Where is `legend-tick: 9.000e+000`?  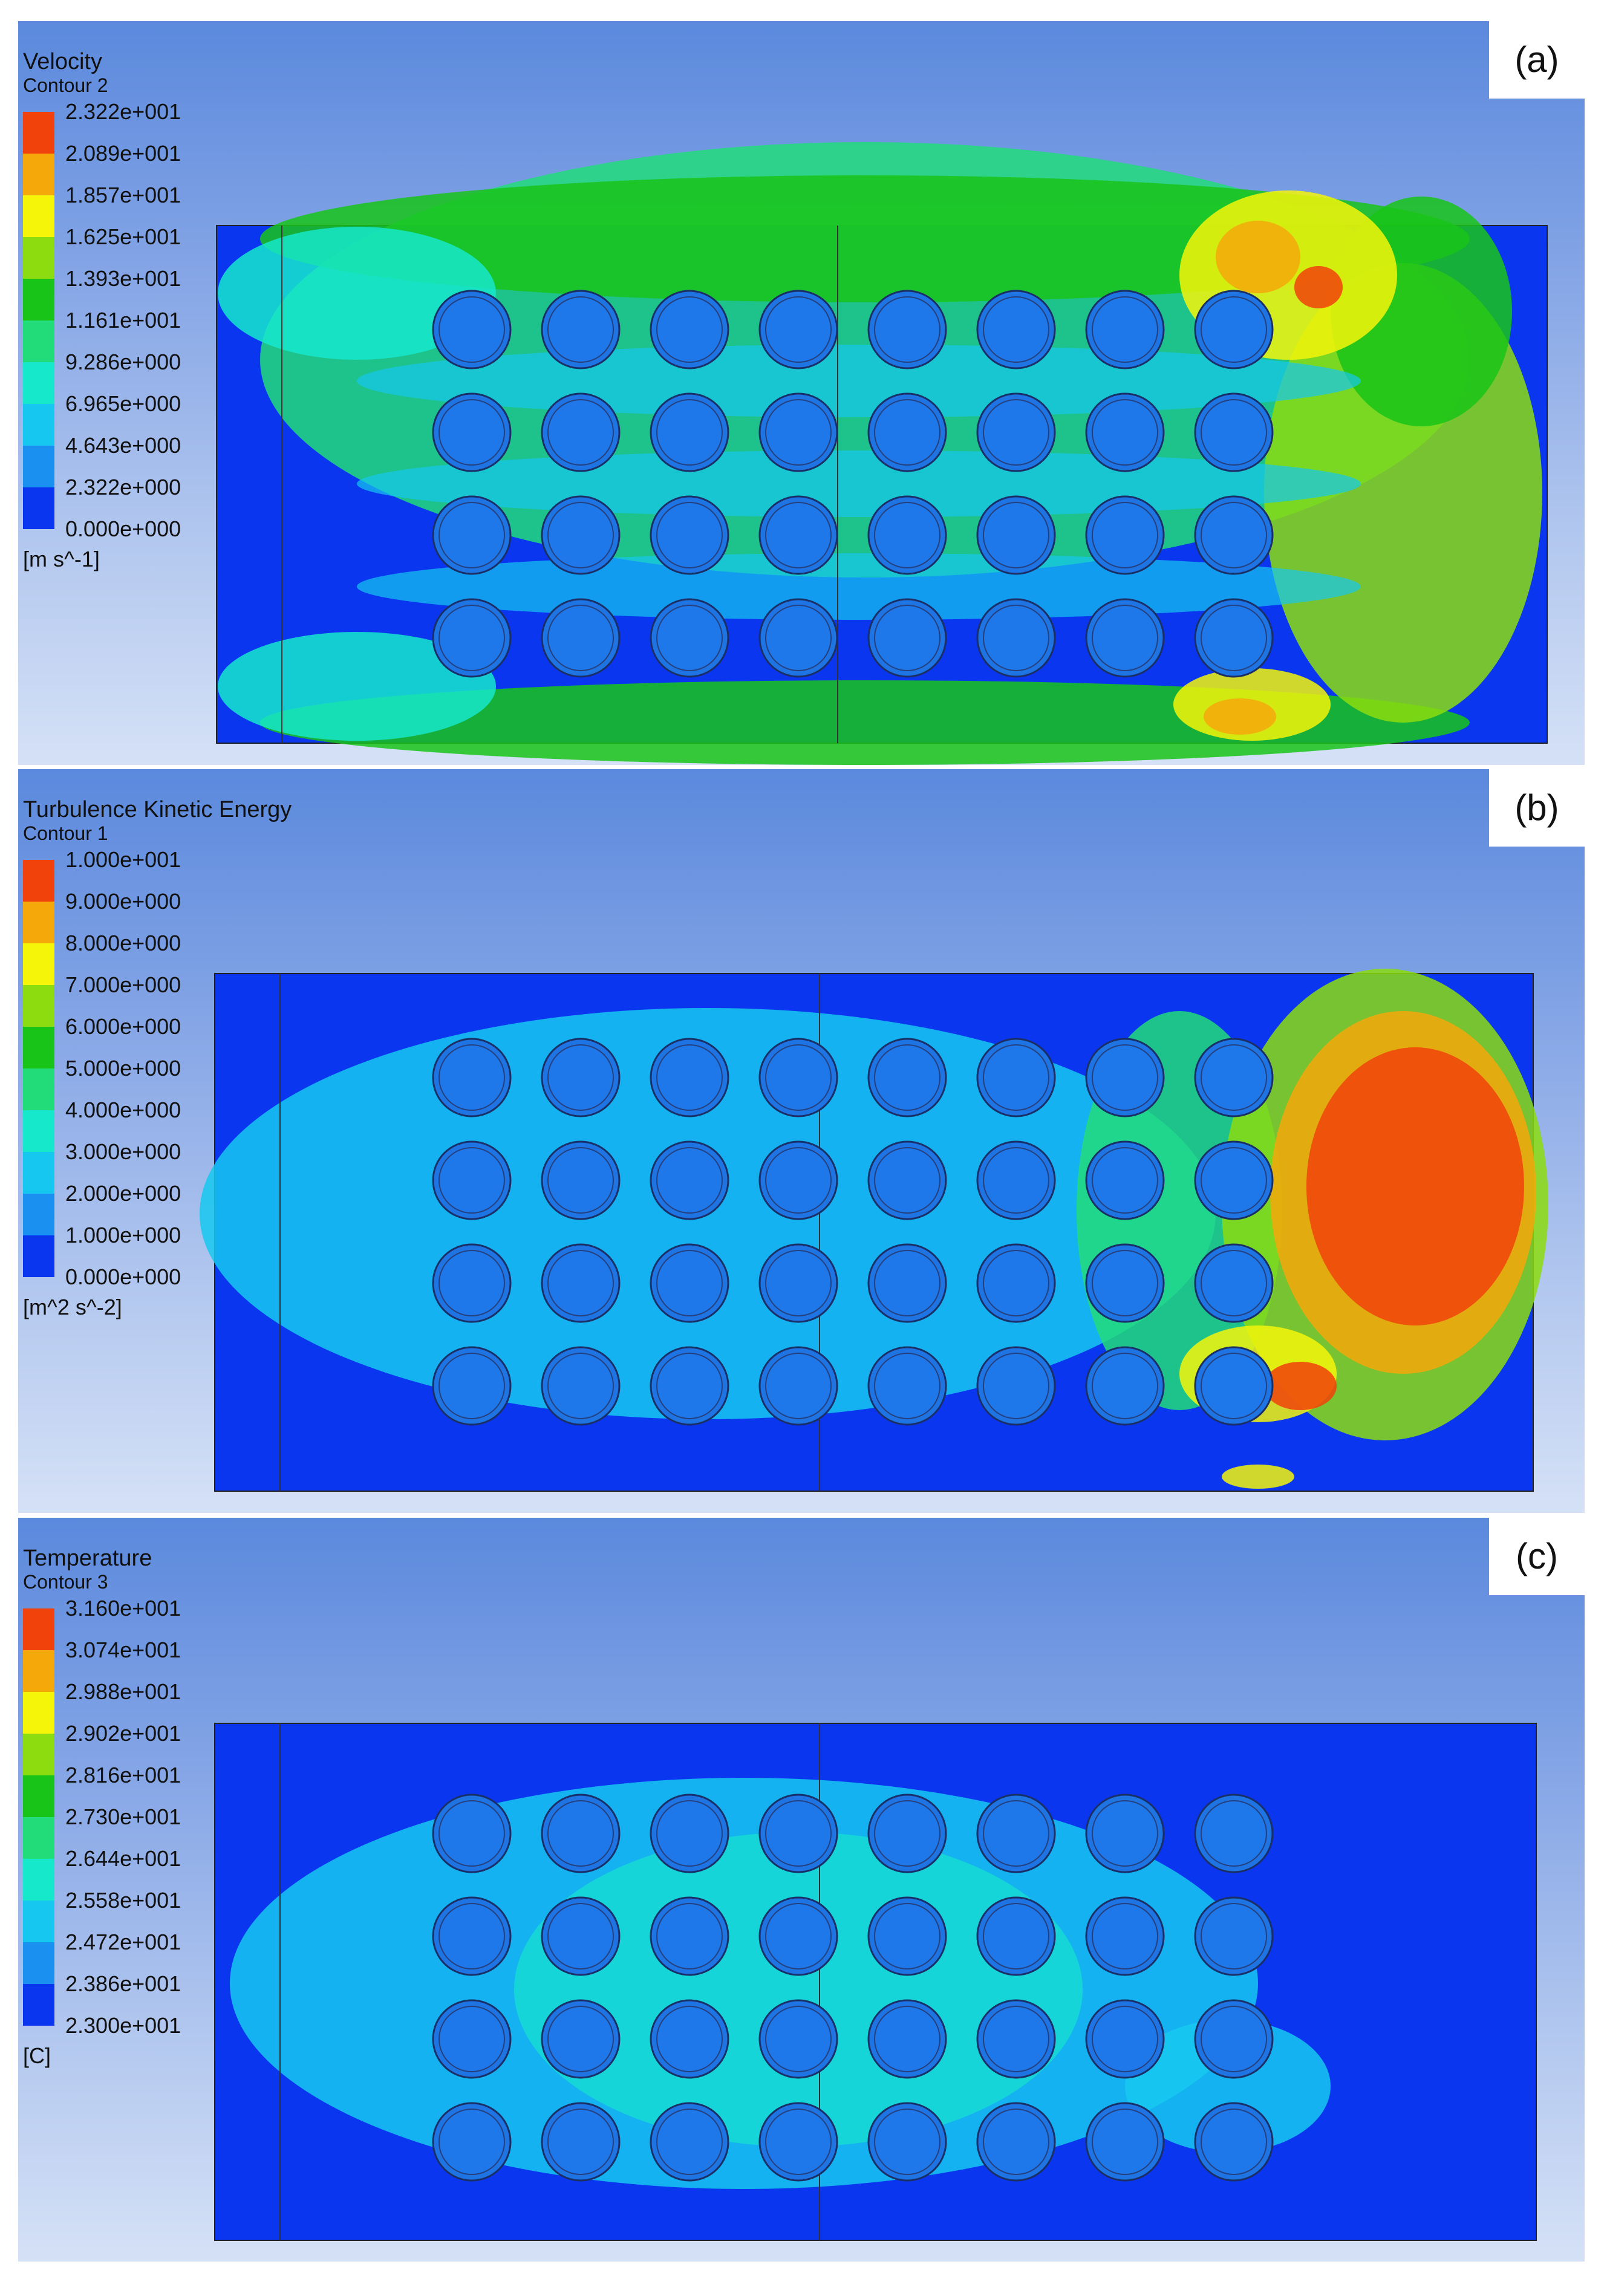 legend-tick: 9.000e+000 is located at coordinates (123, 901).